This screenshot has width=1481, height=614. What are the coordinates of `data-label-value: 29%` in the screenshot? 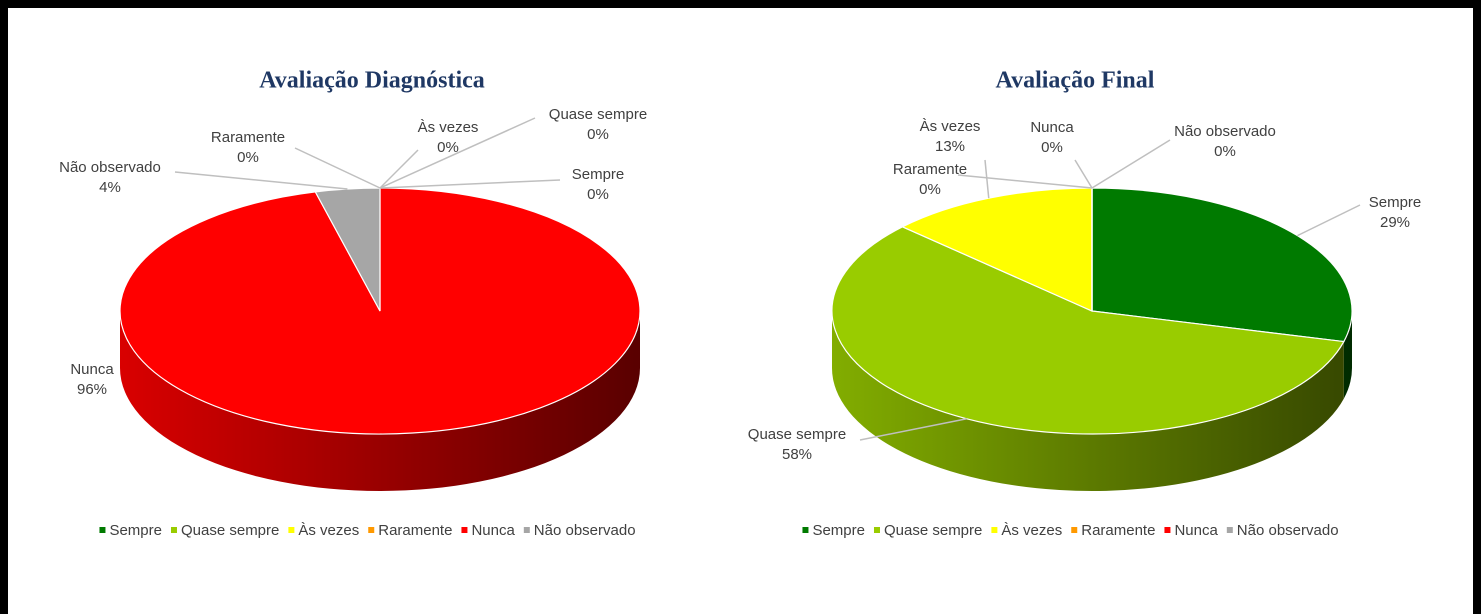 It's located at (1395, 222).